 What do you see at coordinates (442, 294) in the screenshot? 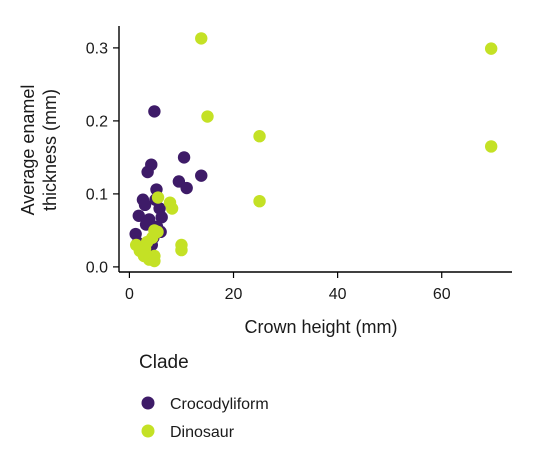
I see `x-tick-label: 60` at bounding box center [442, 294].